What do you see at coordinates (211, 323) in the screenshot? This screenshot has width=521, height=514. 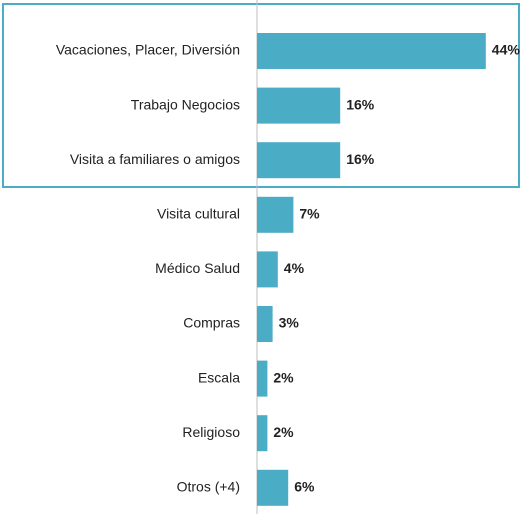 I see `category-label: Compras` at bounding box center [211, 323].